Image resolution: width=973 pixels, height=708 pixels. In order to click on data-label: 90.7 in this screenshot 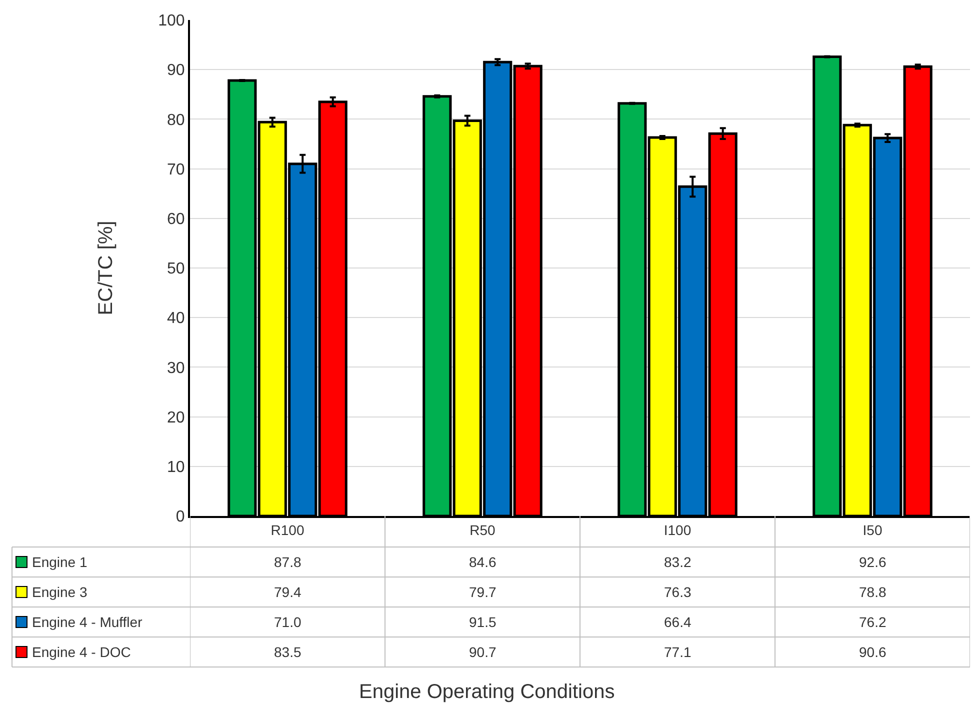, I will do `click(482, 652)`.